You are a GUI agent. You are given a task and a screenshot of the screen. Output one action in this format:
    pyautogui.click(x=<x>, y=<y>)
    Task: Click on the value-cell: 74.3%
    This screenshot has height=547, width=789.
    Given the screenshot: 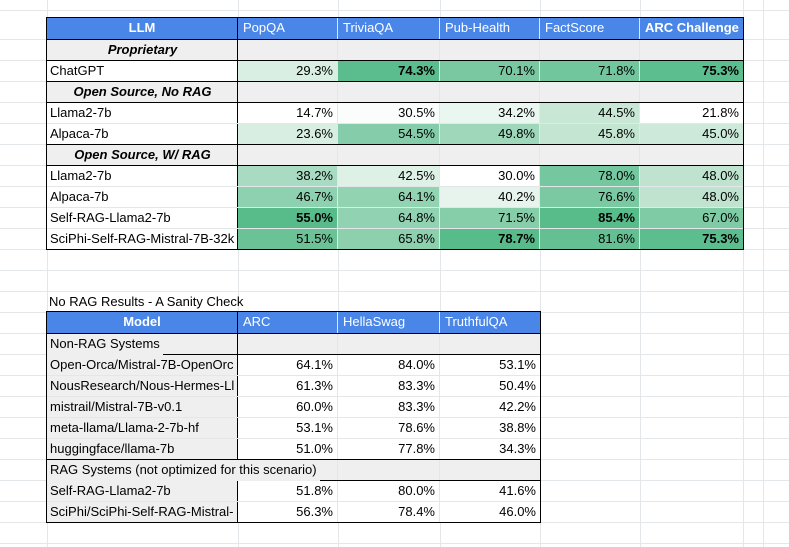 What is the action you would take?
    pyautogui.click(x=389, y=71)
    